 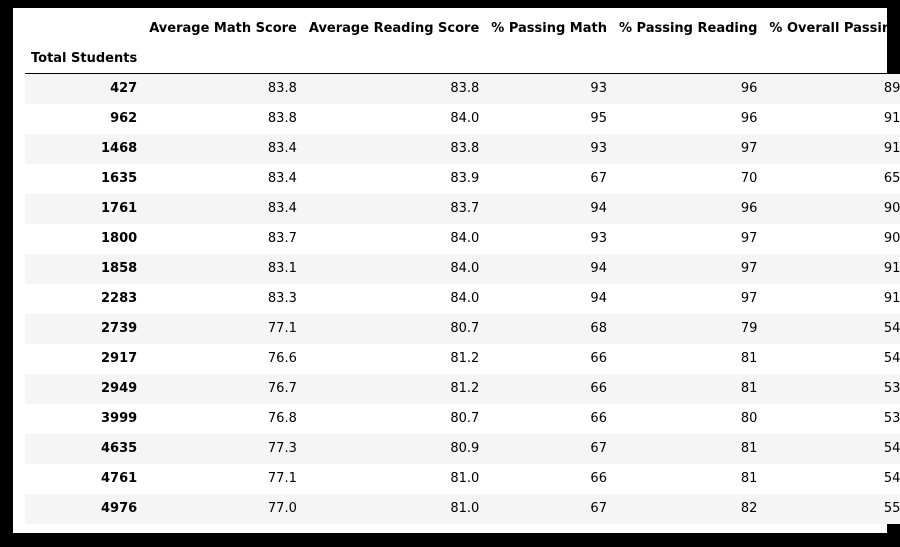 I want to click on table-row: 1635 83.4 83.9 67 70 65, so click(x=462, y=178).